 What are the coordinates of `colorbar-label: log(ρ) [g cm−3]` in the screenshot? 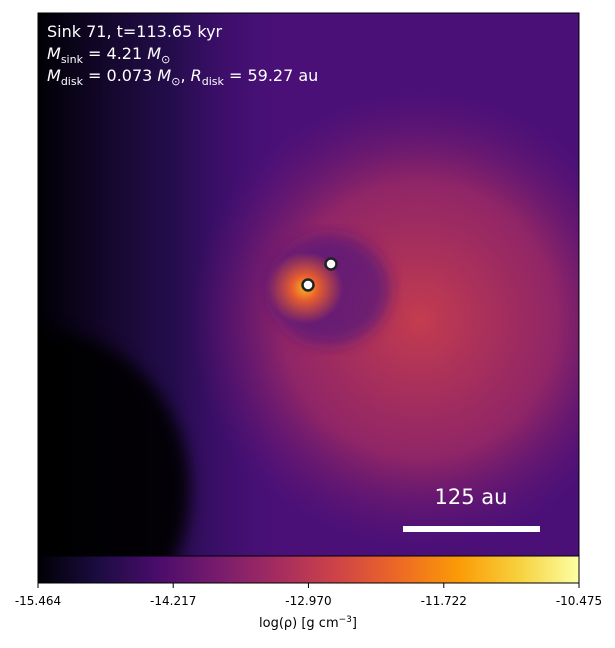 It's located at (308, 623).